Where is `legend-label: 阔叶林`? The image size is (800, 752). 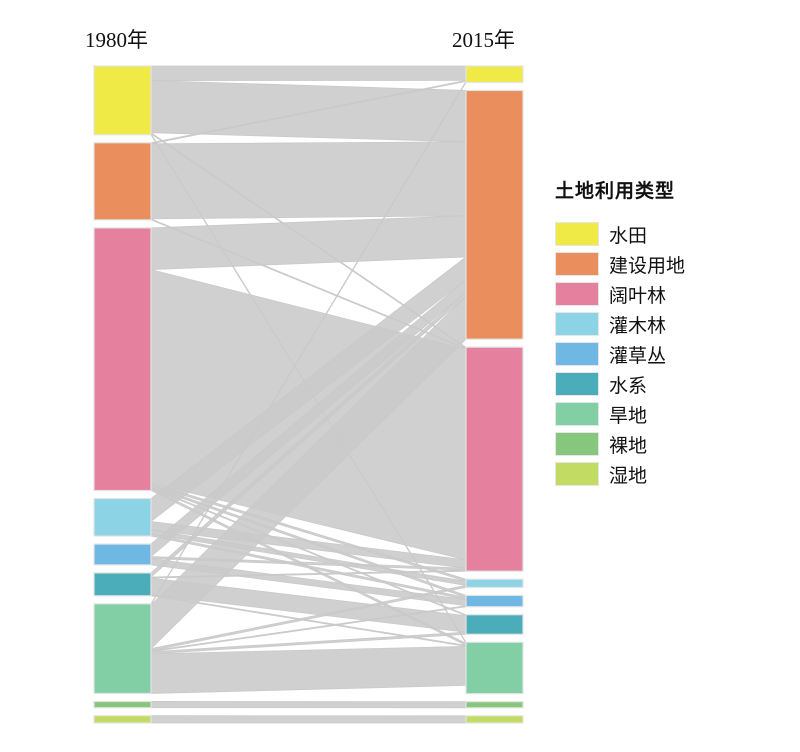 legend-label: 阔叶林 is located at coordinates (638, 295).